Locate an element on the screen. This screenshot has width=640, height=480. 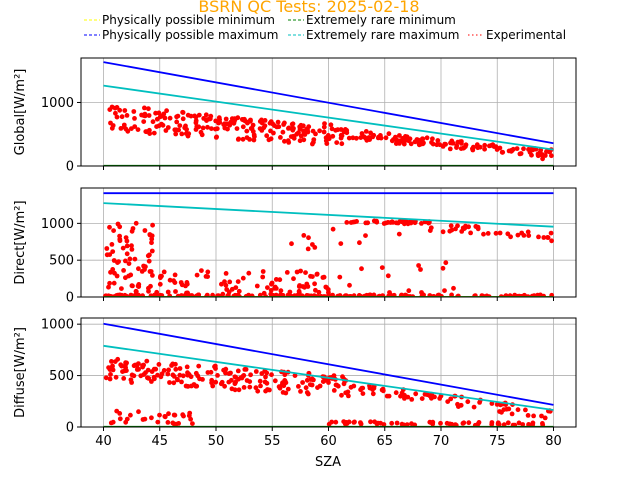
x-tick-label: 75 is located at coordinates (497, 441).